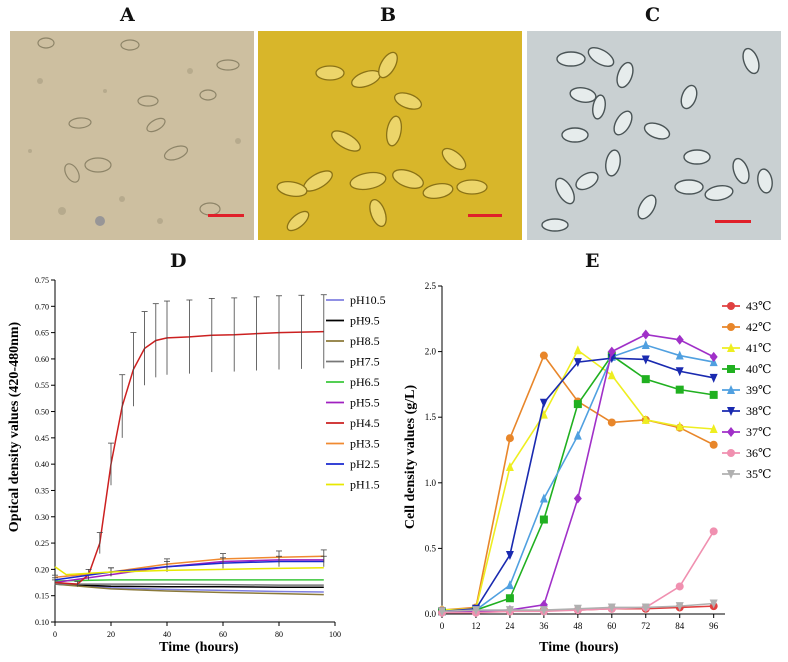  I want to click on chart-e-legend-label: 42℃, so click(758, 327).